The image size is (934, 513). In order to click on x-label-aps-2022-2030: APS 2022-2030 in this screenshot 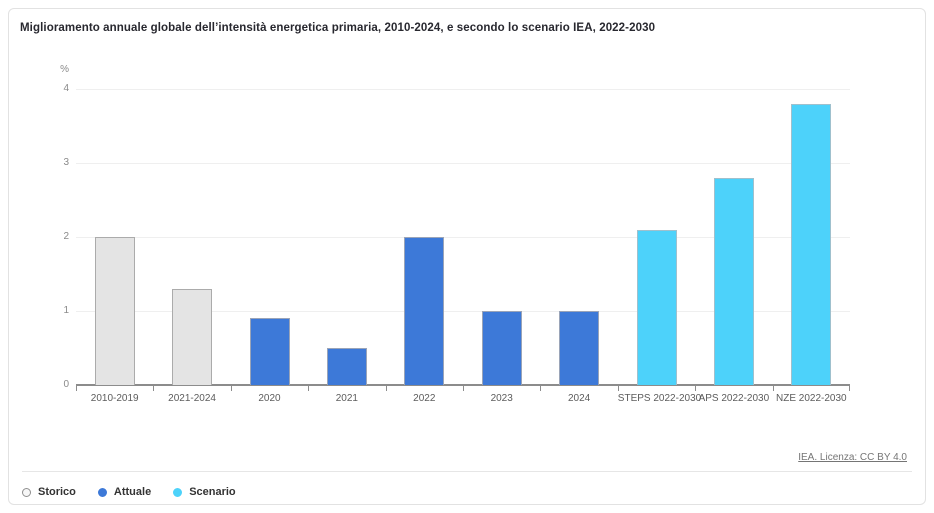, I will do `click(734, 398)`.